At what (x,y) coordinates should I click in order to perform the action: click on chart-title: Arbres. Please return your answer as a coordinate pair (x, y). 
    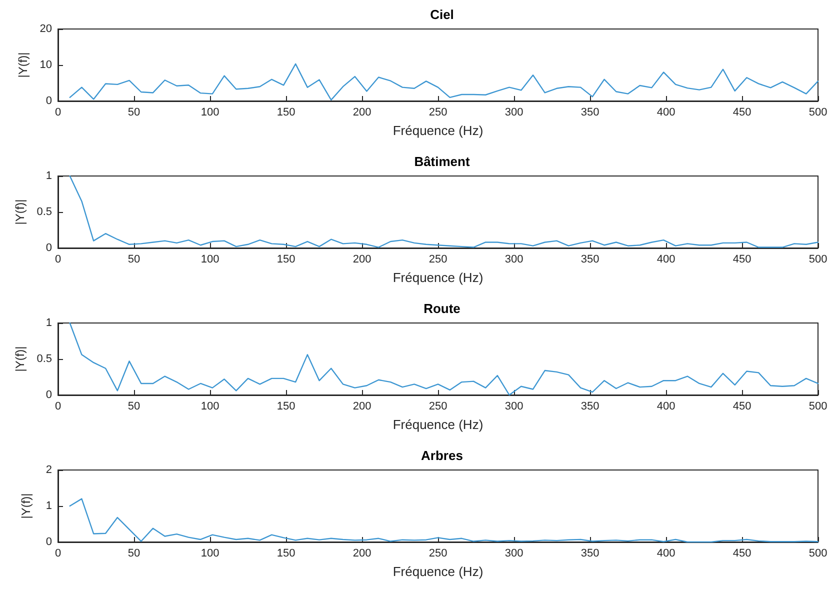
    Looking at the image, I should click on (442, 455).